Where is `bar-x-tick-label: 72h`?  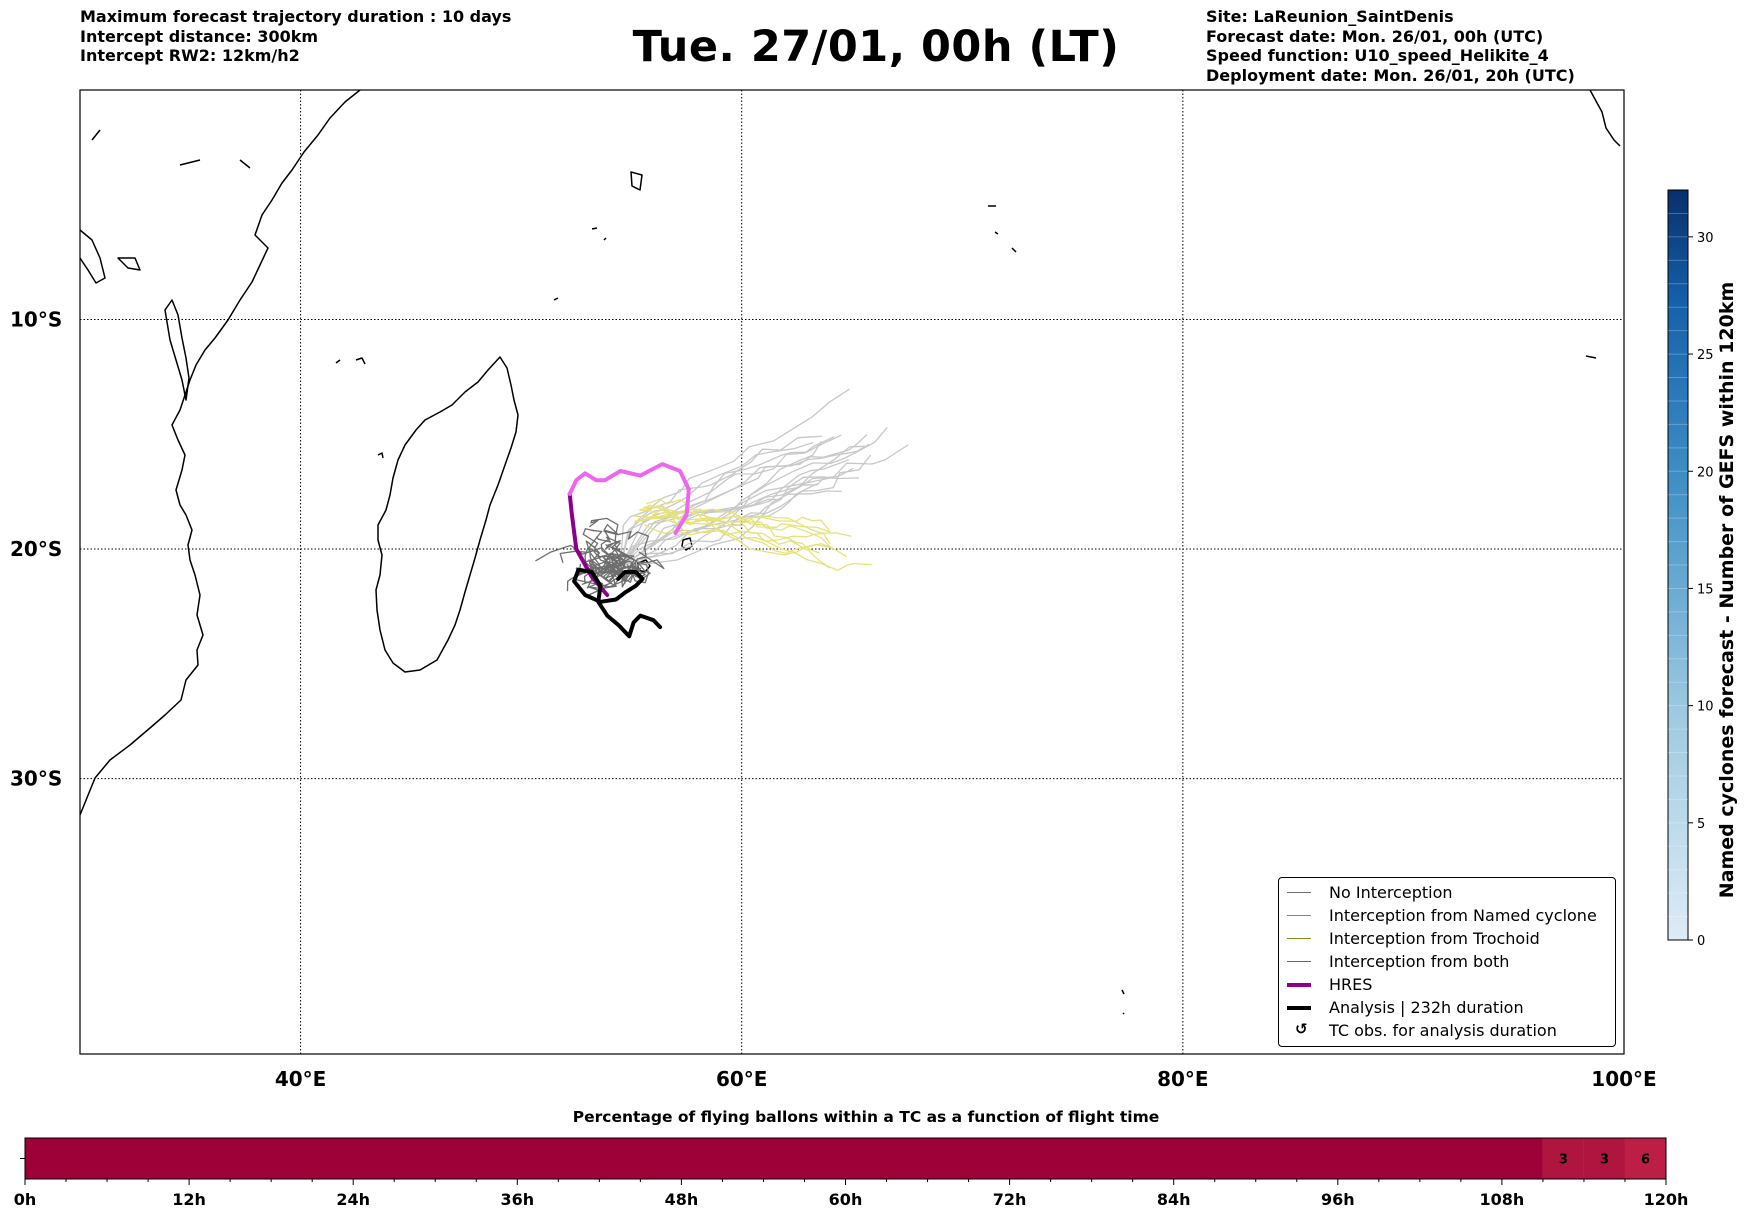 bar-x-tick-label: 72h is located at coordinates (1010, 1199).